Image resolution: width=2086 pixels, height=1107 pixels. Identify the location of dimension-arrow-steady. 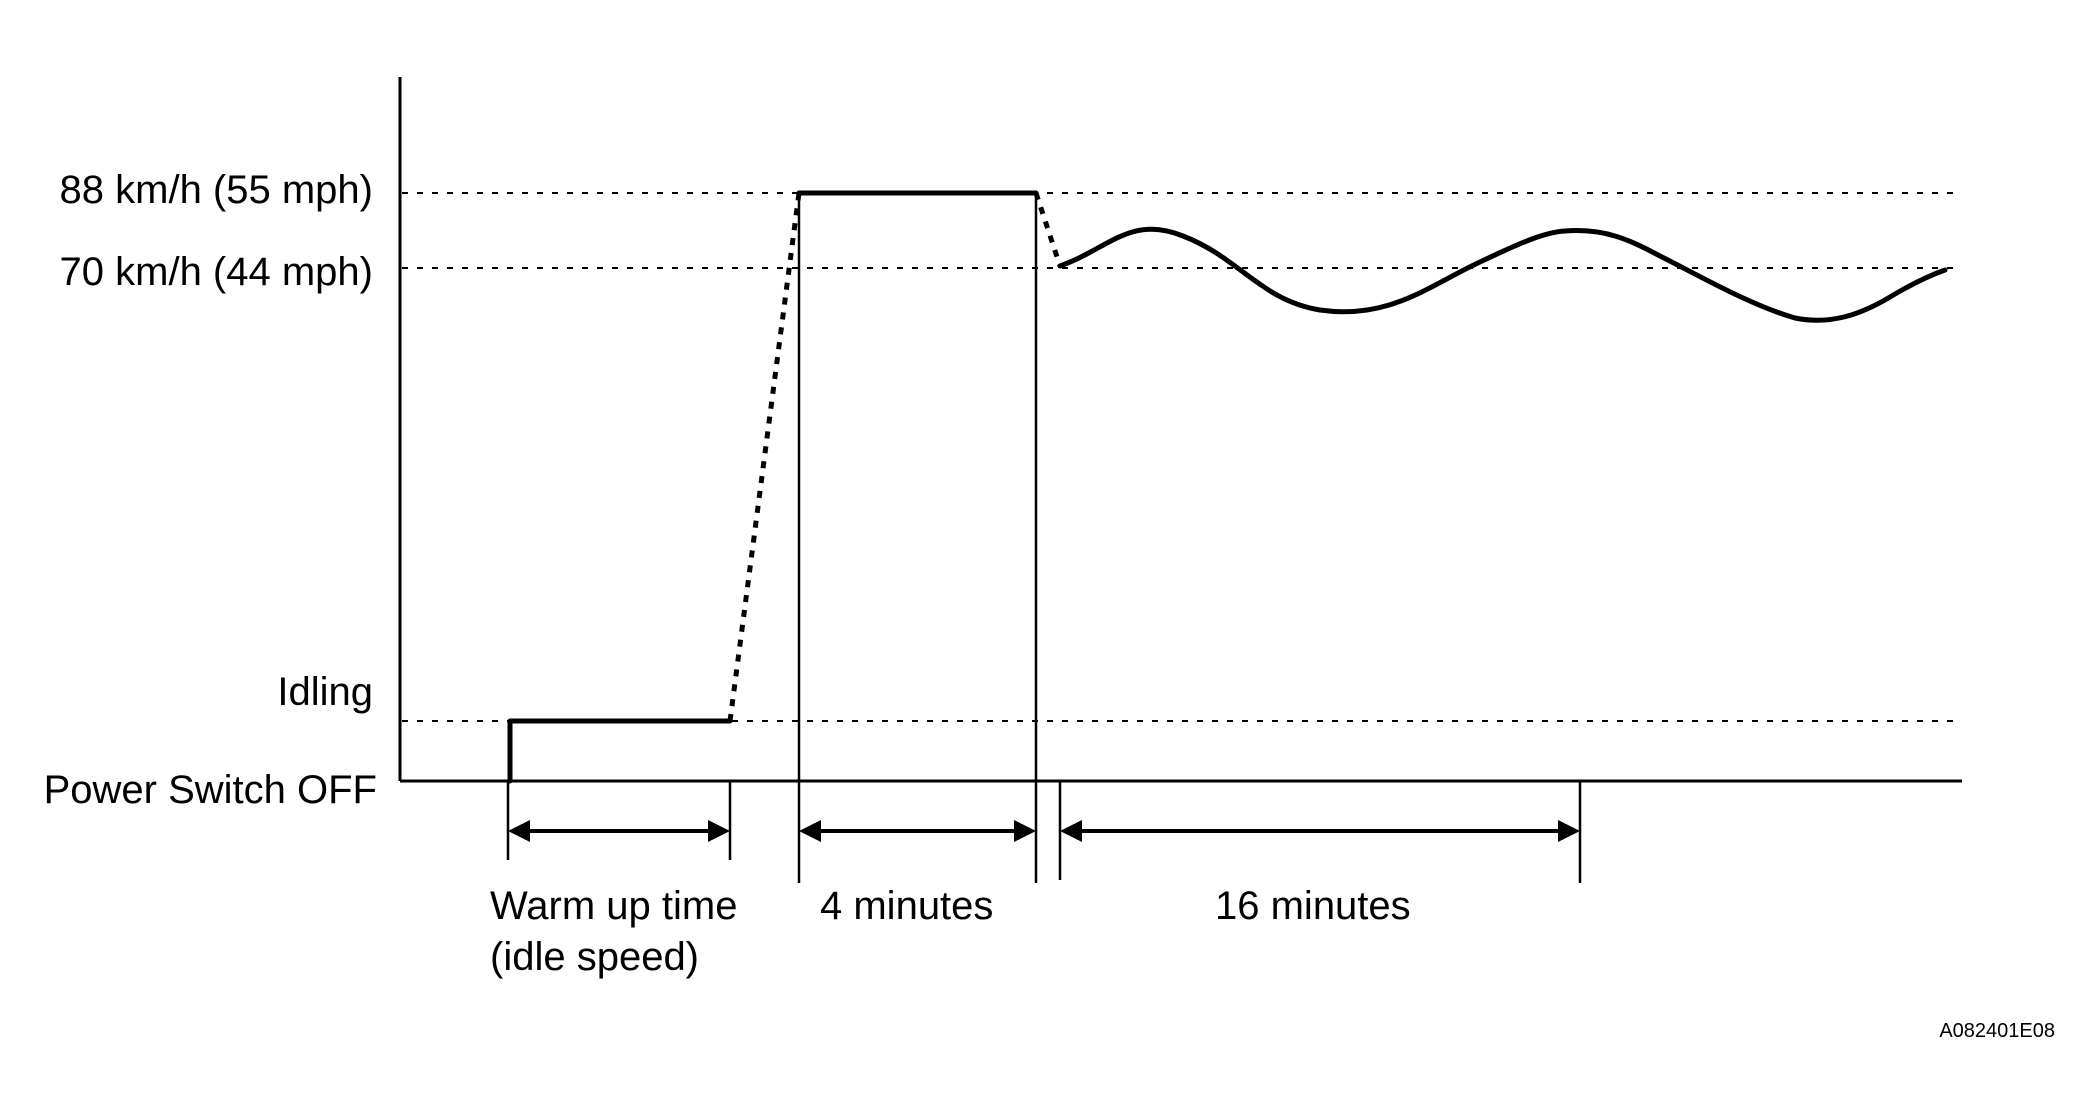
(917, 831).